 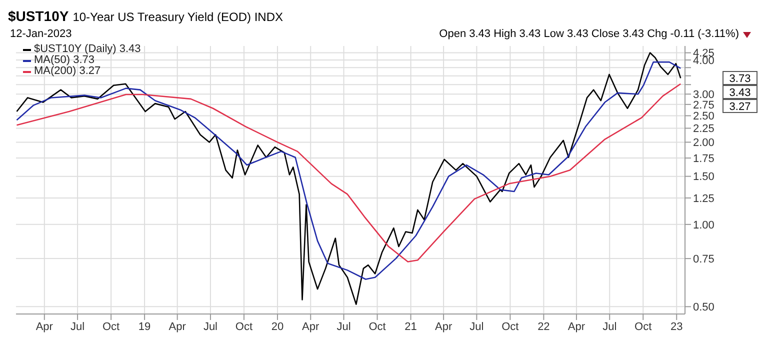 I want to click on text: Open 3.43 High 3.43 Low 3.43 Close 3.43 Chg -0.11 (-3.11%), so click(x=589, y=34).